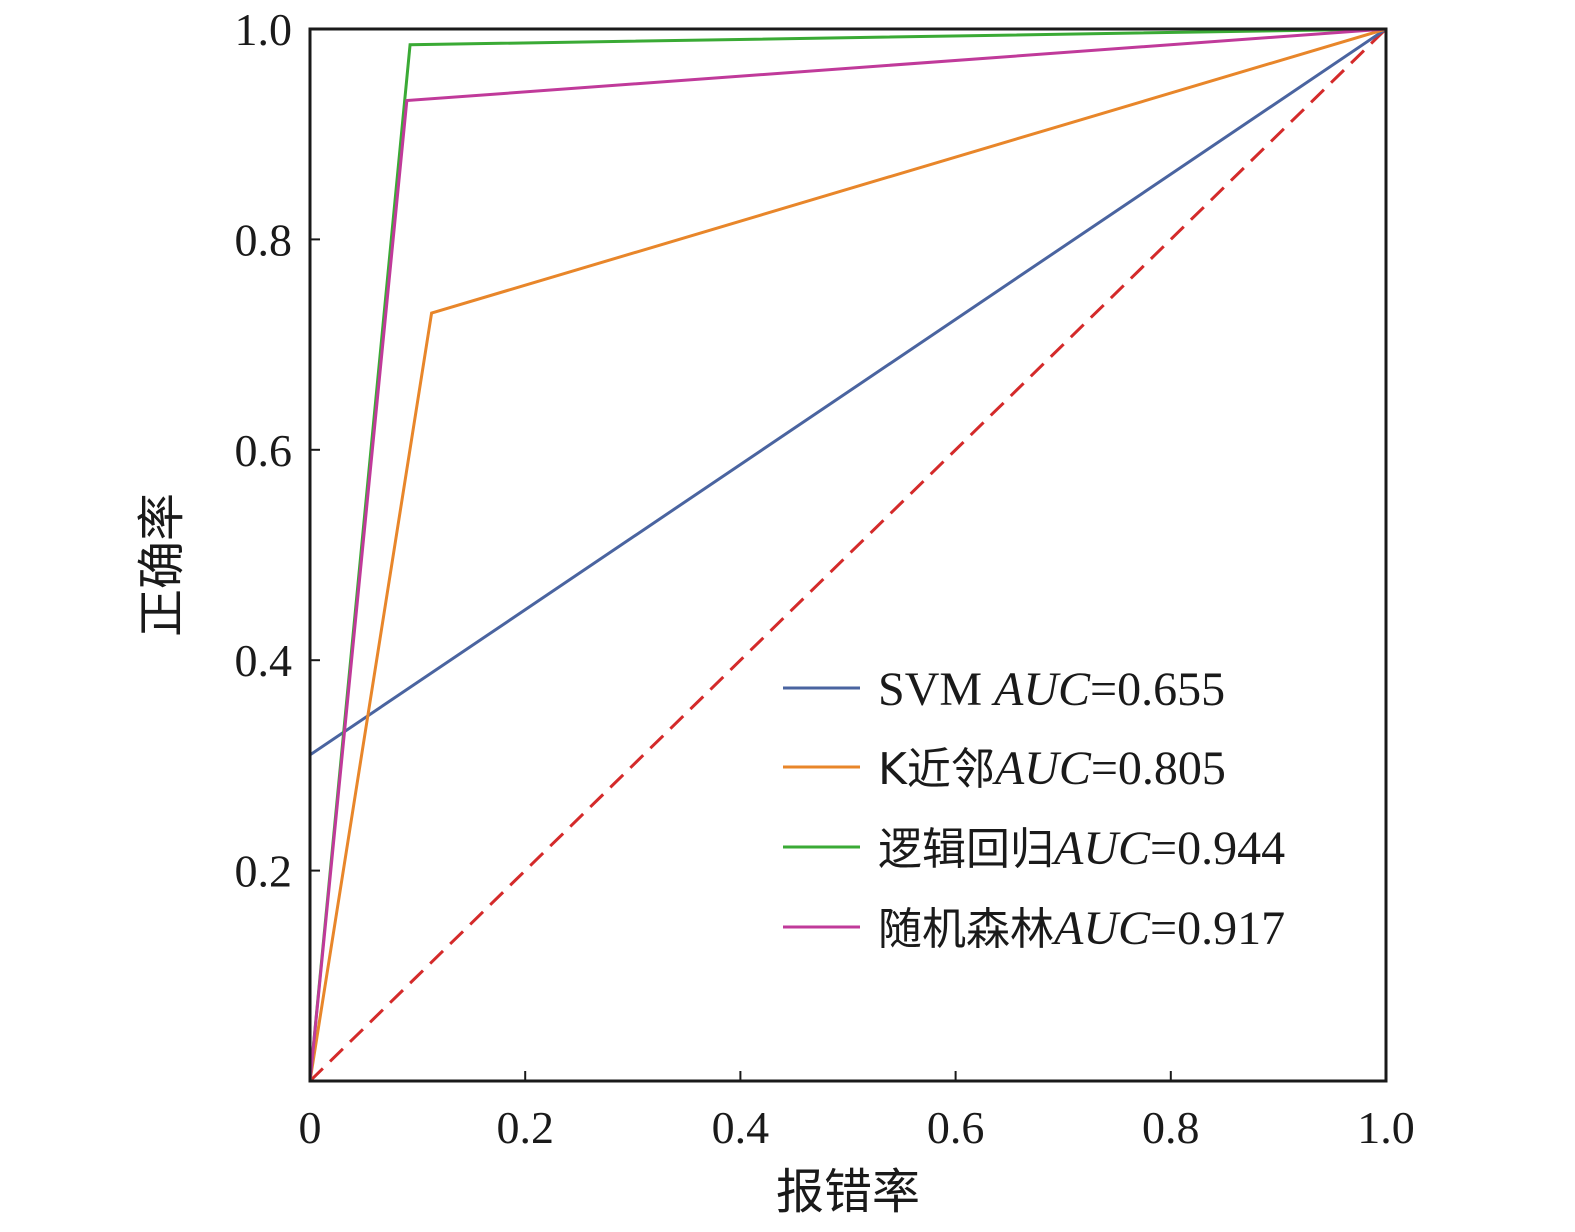 This screenshot has height=1232, width=1575. What do you see at coordinates (162, 565) in the screenshot?
I see `y-axis-title: 正确率` at bounding box center [162, 565].